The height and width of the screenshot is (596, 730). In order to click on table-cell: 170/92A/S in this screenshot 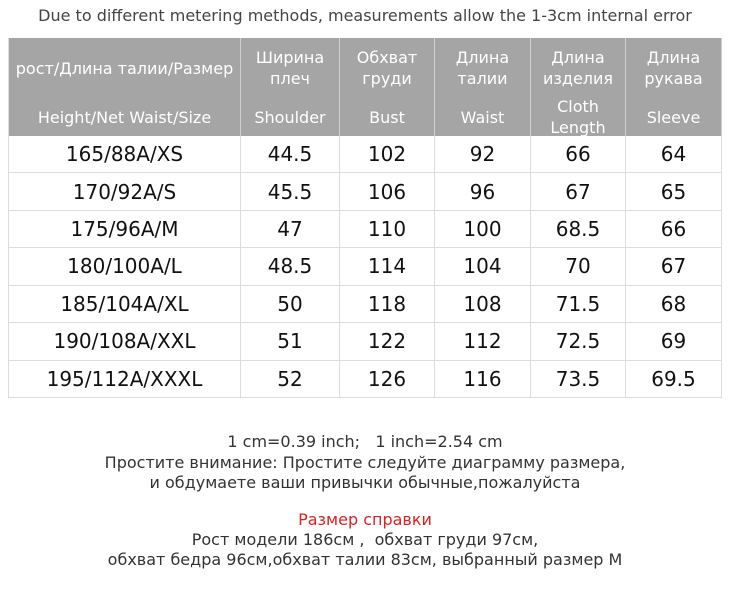, I will do `click(125, 192)`.